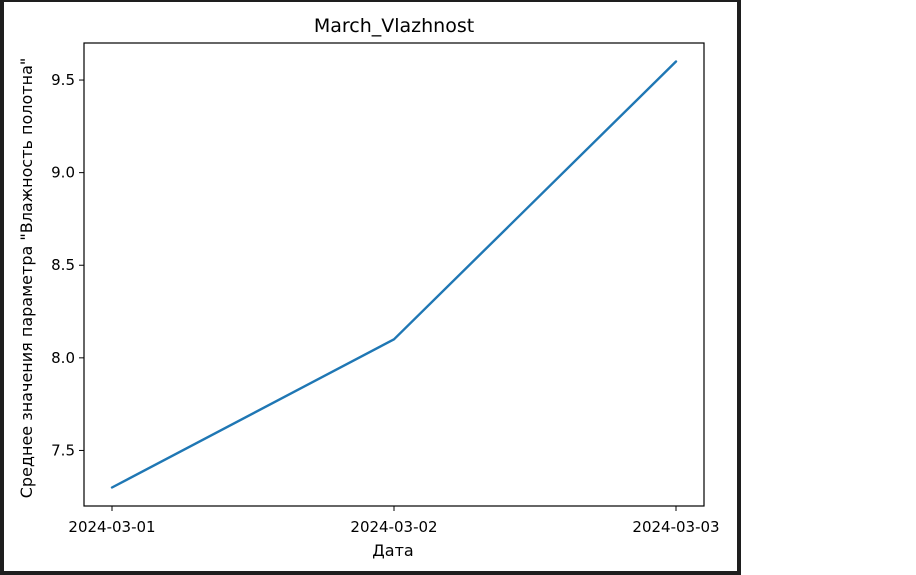  I want to click on x-axis-title: Дата, so click(392, 550).